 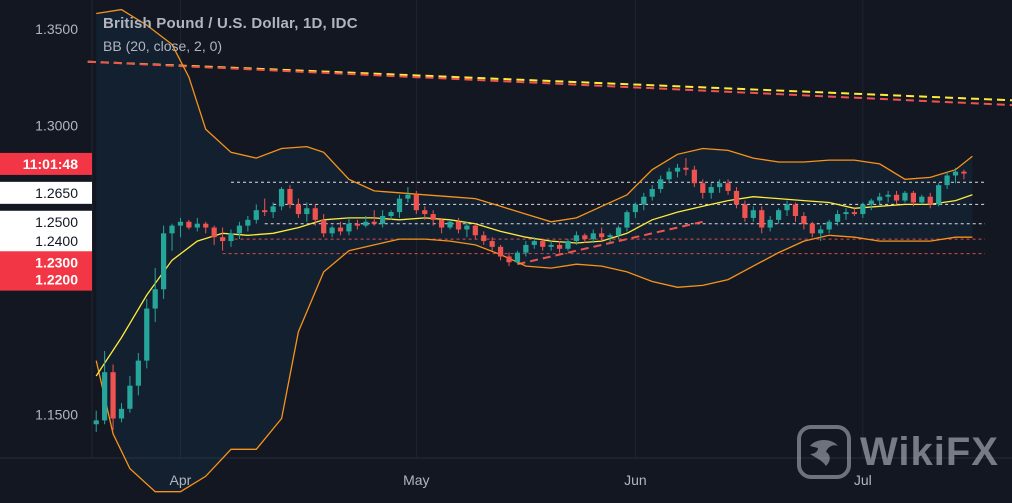 What do you see at coordinates (824, 452) in the screenshot?
I see `wikifx-logo-icon` at bounding box center [824, 452].